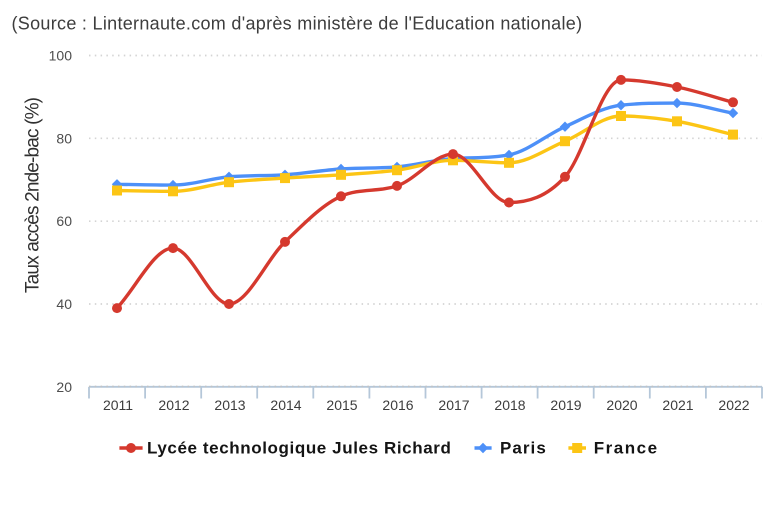 This screenshot has height=505, width=775. I want to click on svg-text: 2016, so click(397, 405).